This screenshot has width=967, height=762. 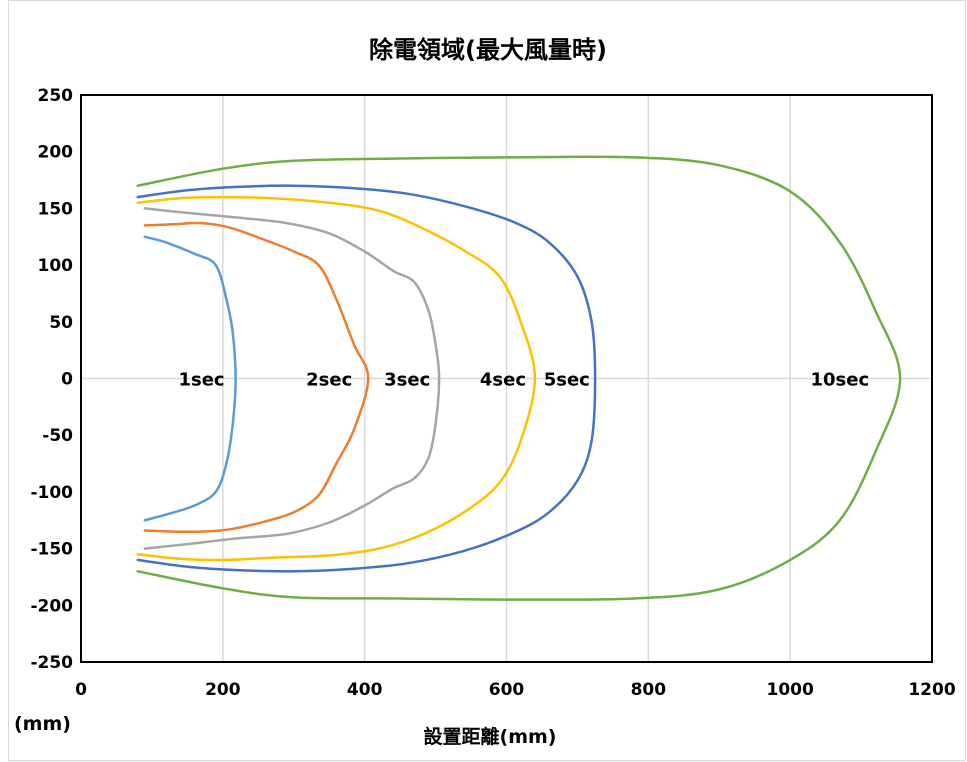 I want to click on y-tick-label: -200, so click(x=51, y=606).